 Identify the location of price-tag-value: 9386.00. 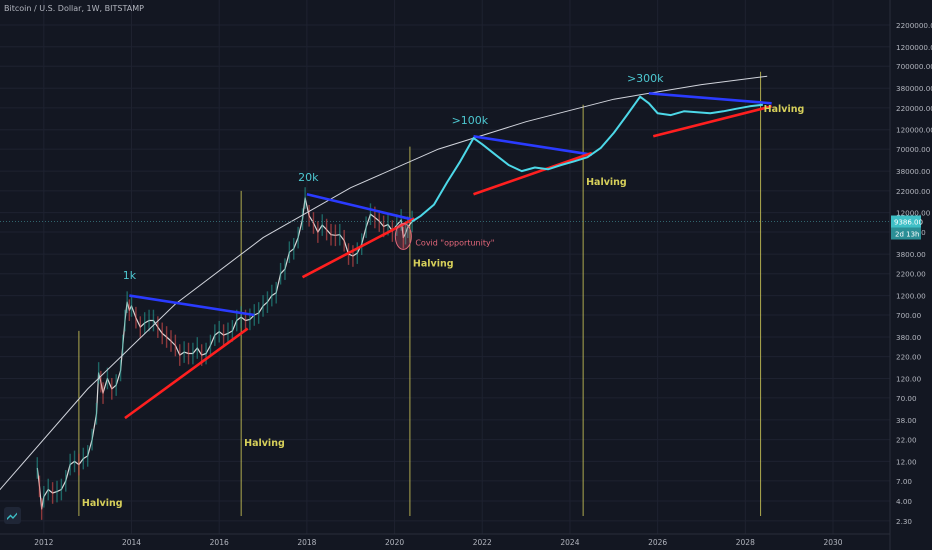
(908, 222).